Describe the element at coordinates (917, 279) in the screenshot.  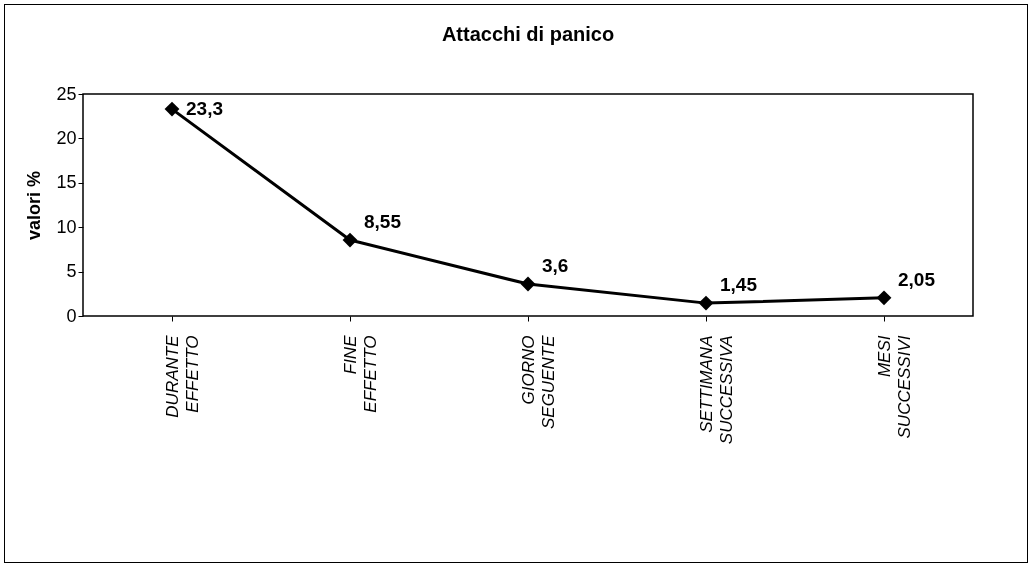
I see `data-label: 2,05` at that location.